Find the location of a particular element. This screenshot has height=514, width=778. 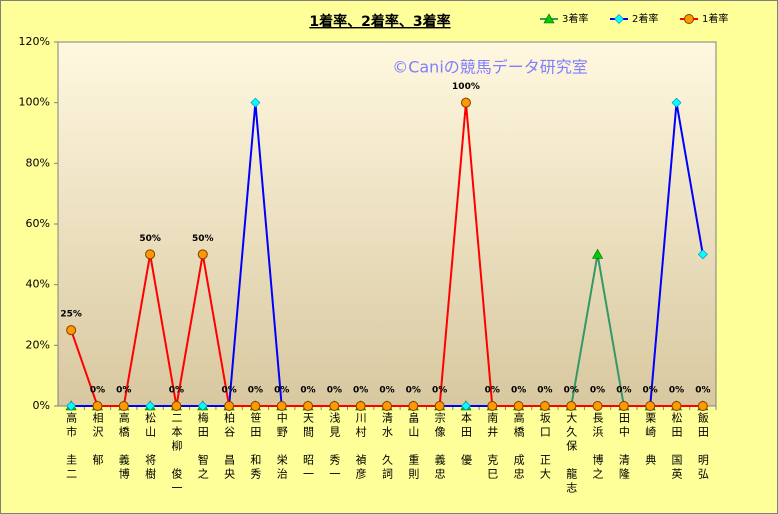

x-tick-label: 克巳 is located at coordinates (492, 468).